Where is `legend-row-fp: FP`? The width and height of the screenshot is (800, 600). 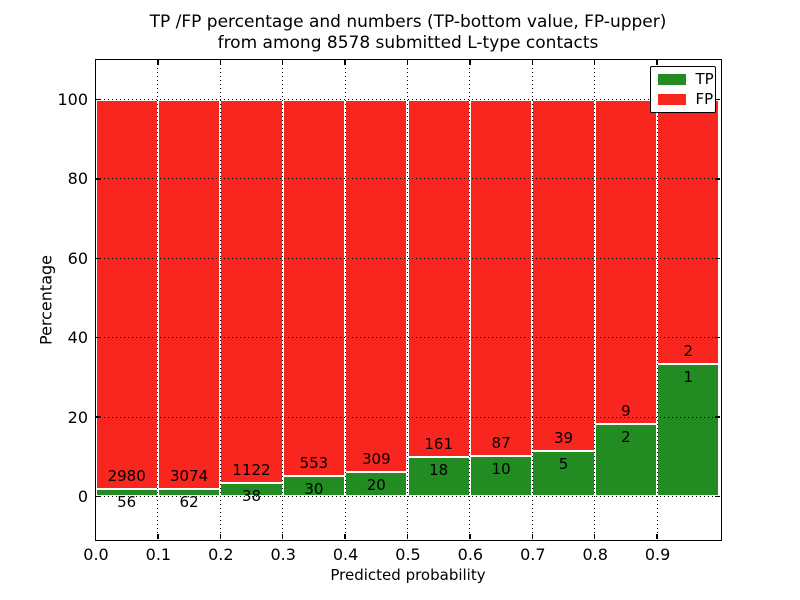 legend-row-fp: FP is located at coordinates (685, 99).